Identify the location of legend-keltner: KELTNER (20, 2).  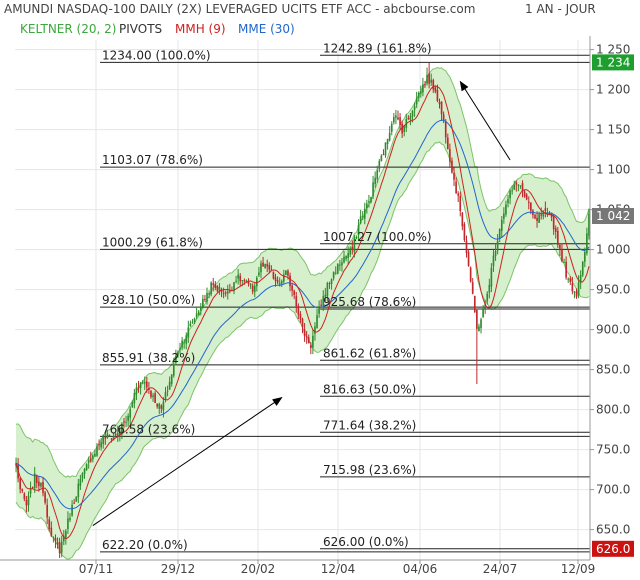
(68, 29).